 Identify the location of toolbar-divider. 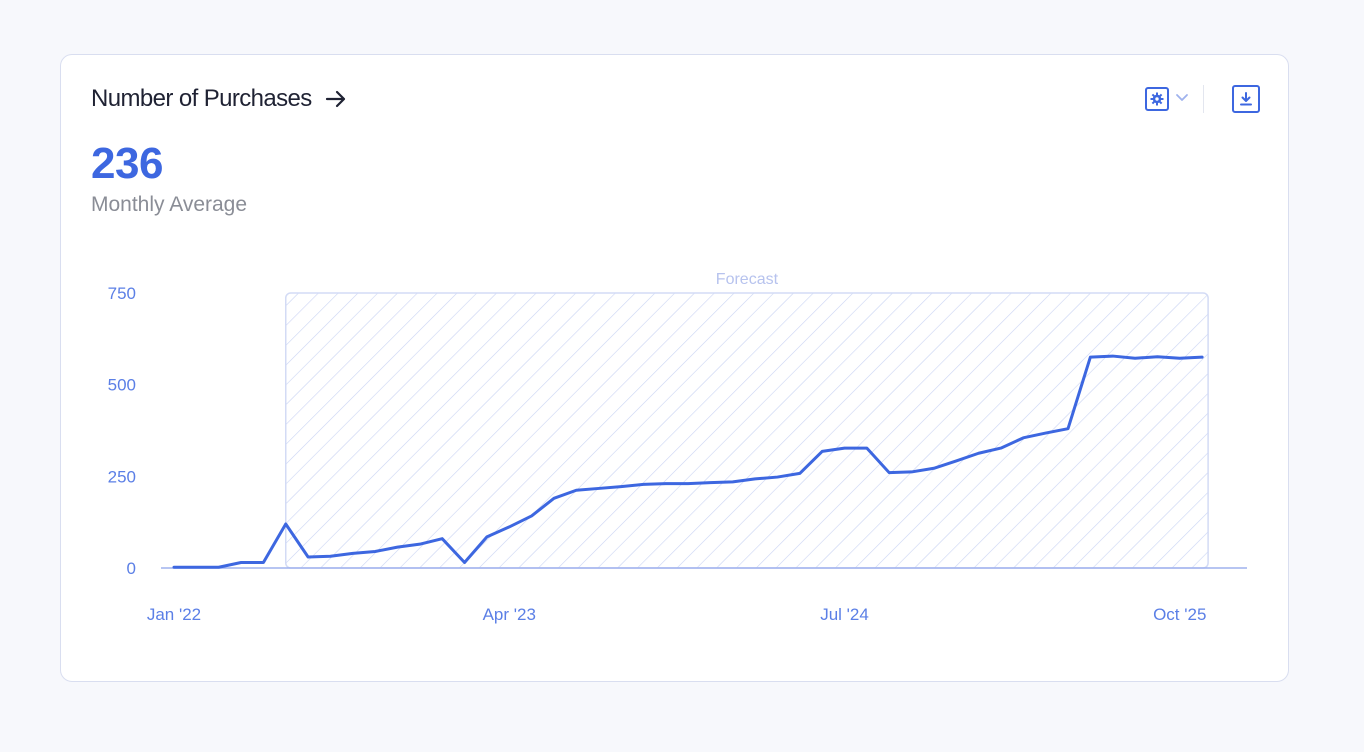
(1203, 99).